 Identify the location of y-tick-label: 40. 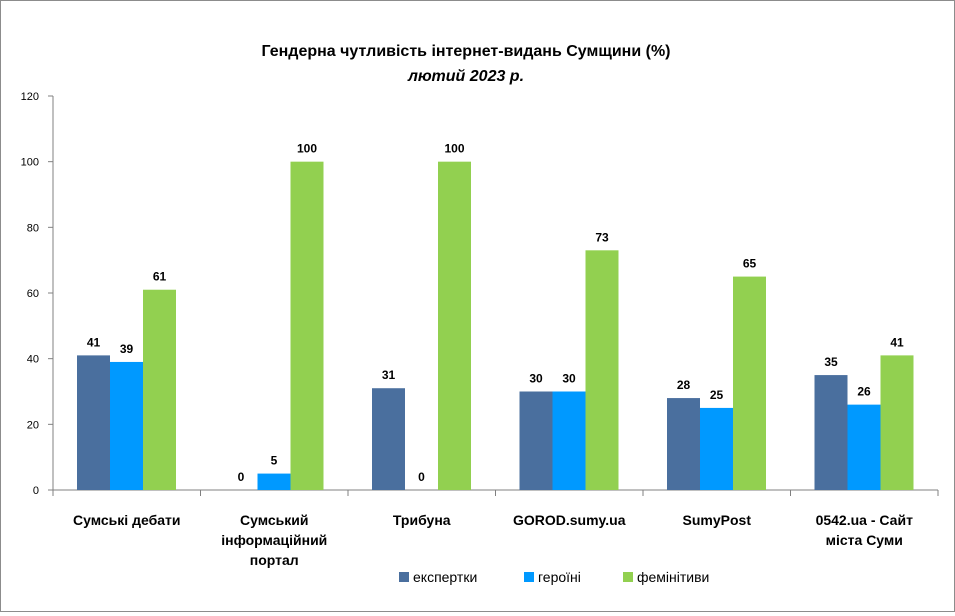
(33, 360).